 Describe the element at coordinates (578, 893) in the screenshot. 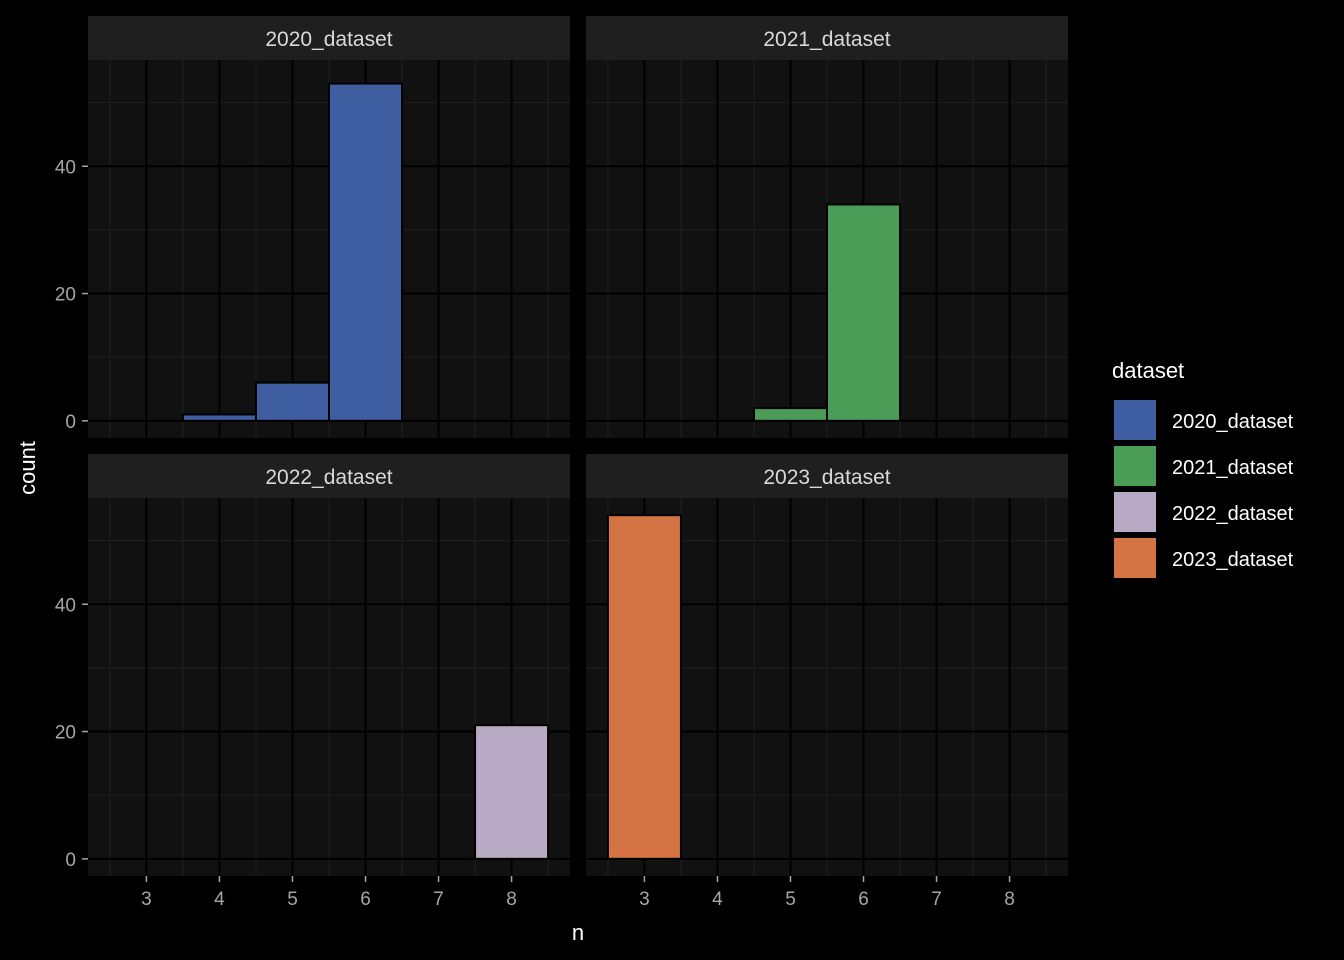

I see `x-axes: 3 4 5 6 7 8 3 4 5 6 7 8` at that location.